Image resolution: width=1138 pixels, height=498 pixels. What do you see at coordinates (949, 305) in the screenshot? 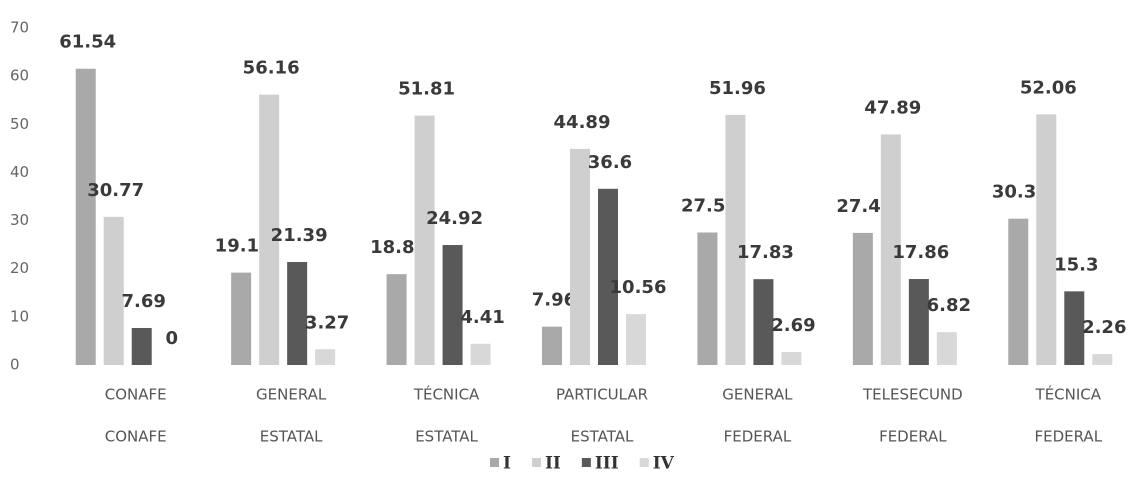
I see `value-label: 6.82` at bounding box center [949, 305].